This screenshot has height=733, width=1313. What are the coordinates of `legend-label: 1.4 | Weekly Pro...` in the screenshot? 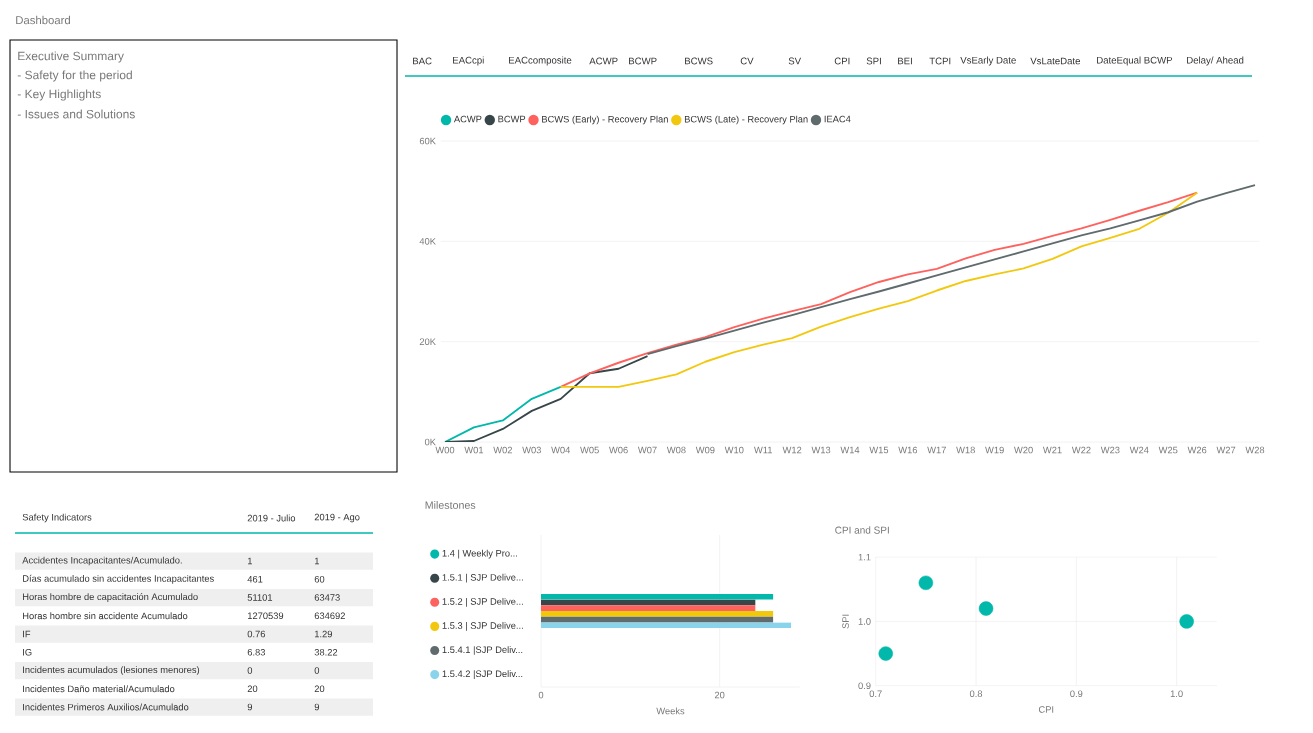 It's located at (479, 554).